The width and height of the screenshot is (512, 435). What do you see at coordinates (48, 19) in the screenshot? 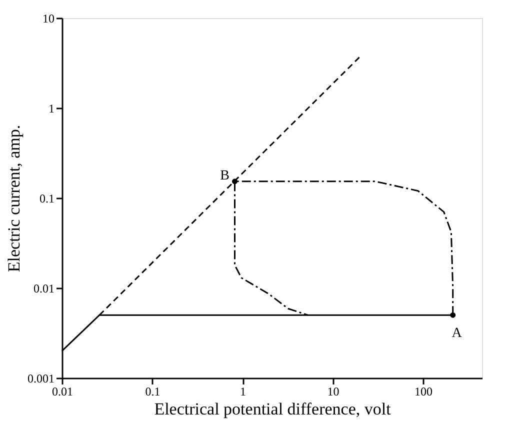
I see `y-tick-label: 10` at bounding box center [48, 19].